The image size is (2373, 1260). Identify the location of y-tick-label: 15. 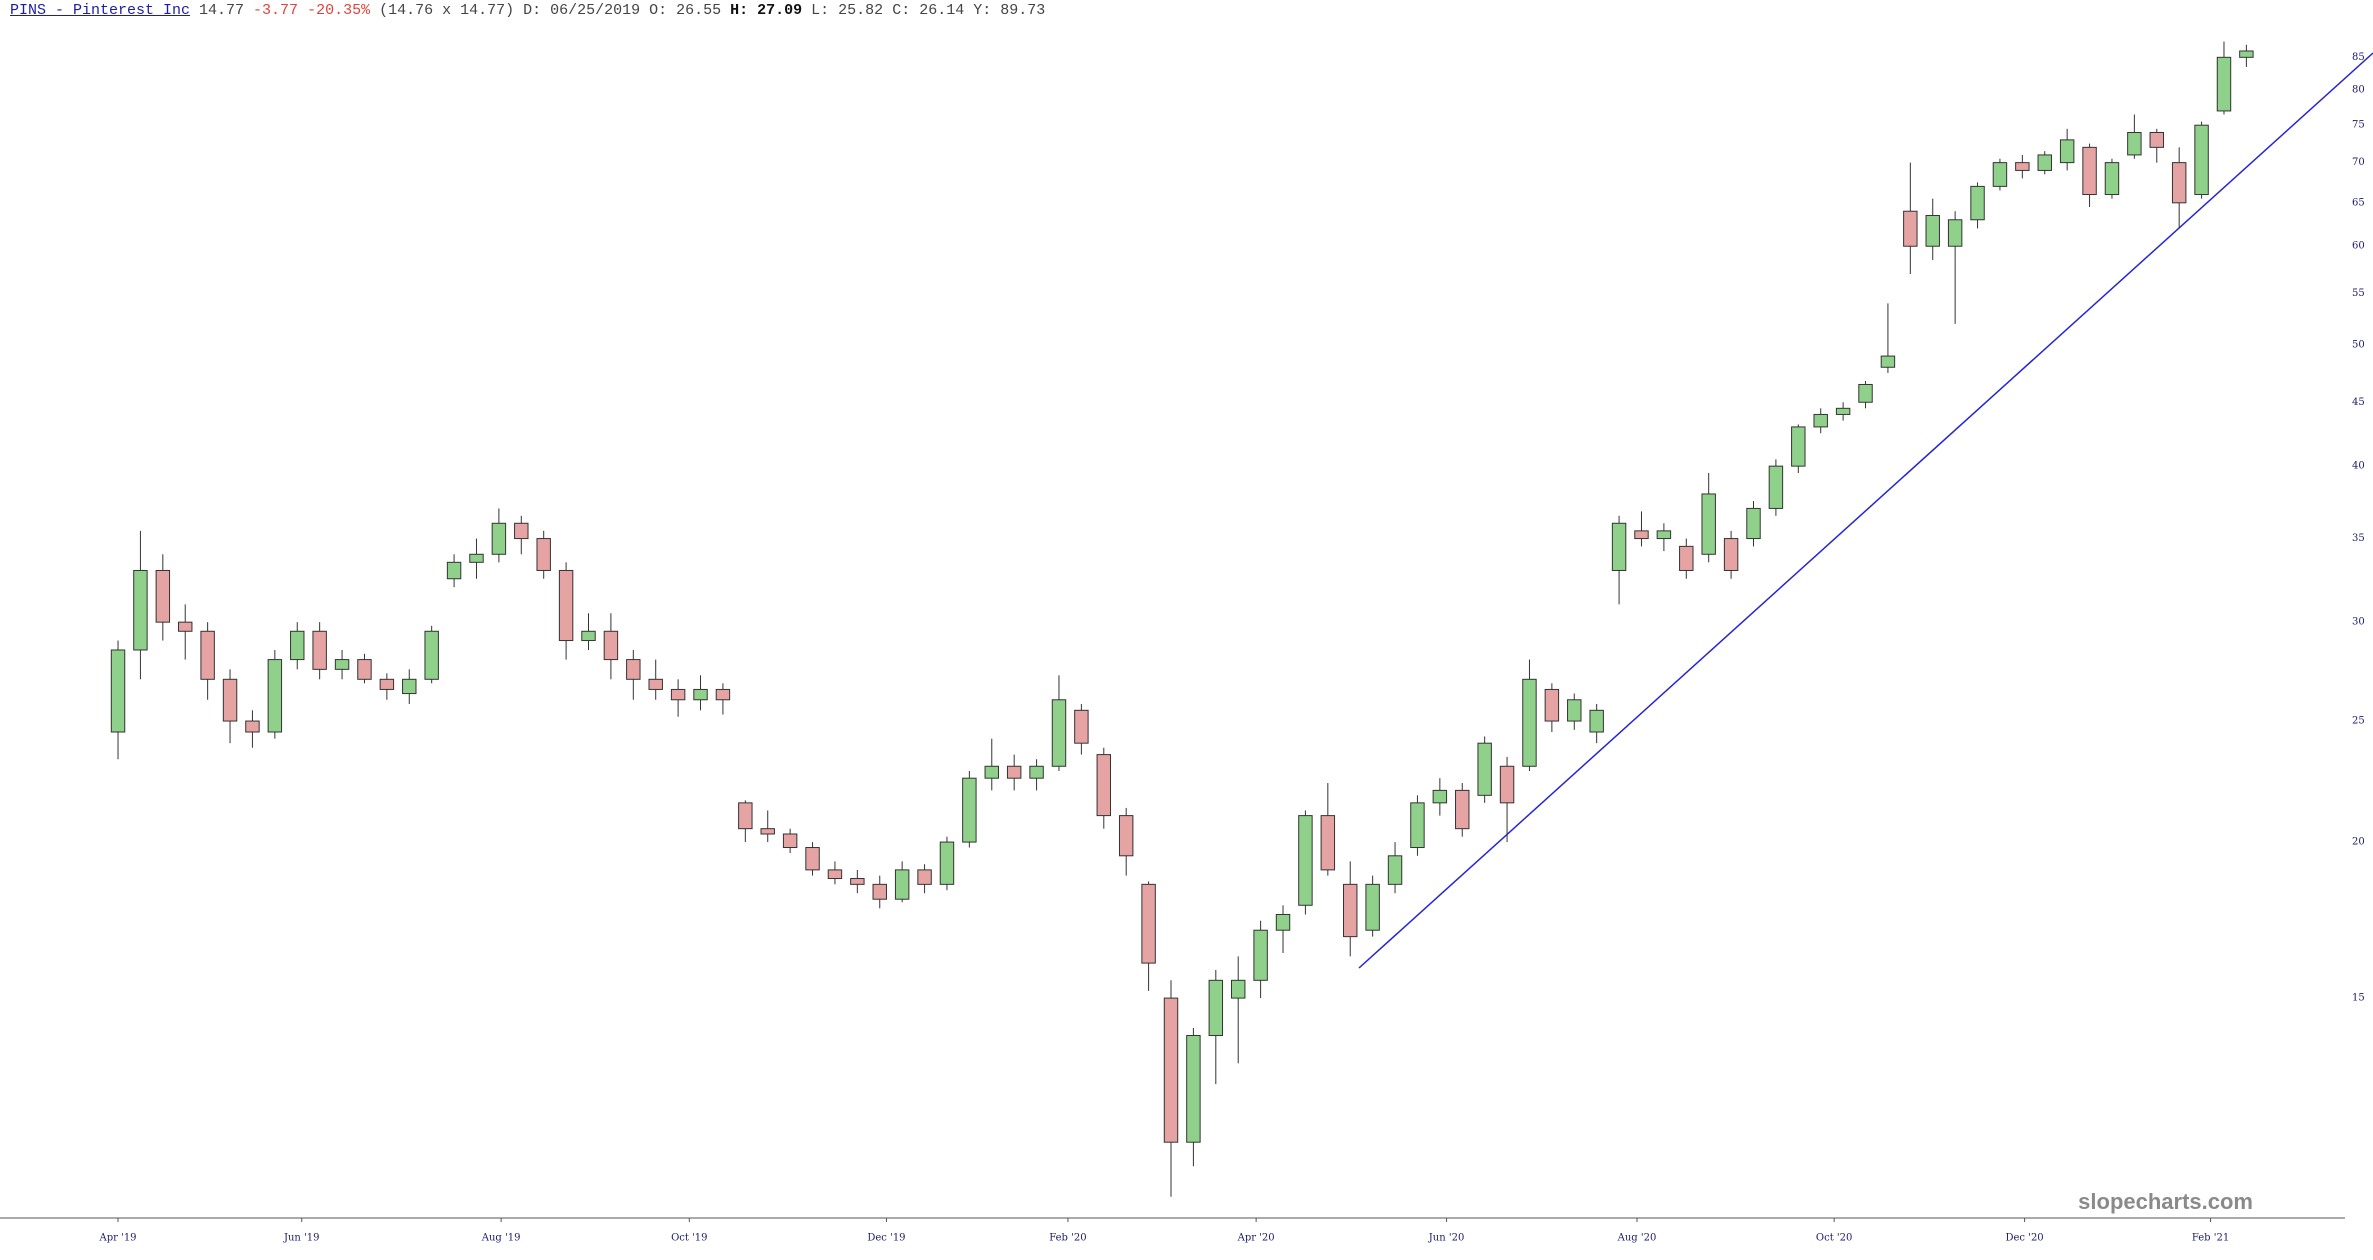
(2358, 998).